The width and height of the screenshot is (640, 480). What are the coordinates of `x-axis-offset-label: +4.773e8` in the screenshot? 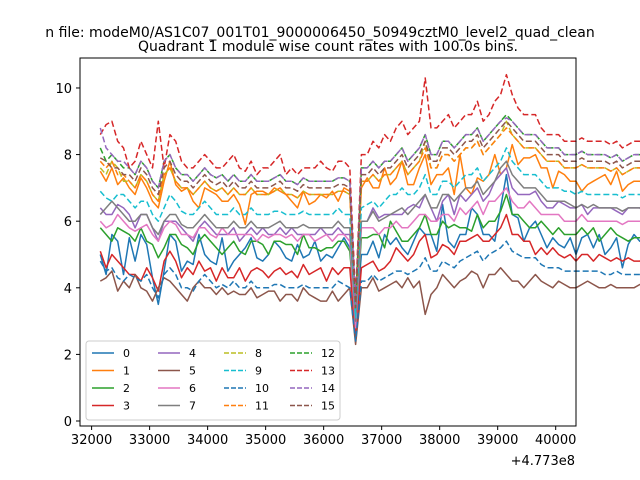 It's located at (543, 461).